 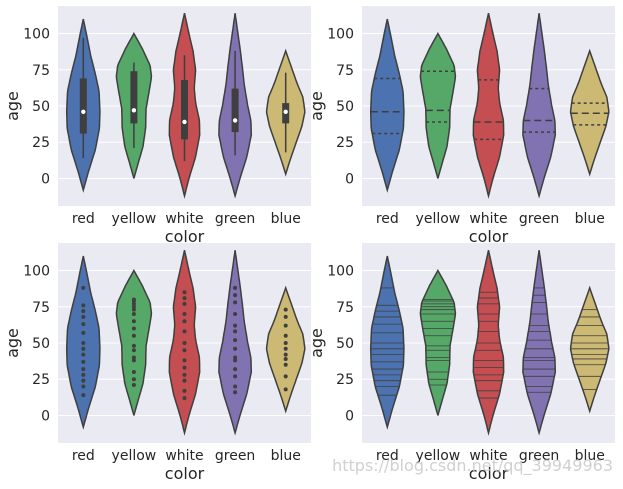 What do you see at coordinates (184, 122) in the screenshot?
I see `median-dot-white` at bounding box center [184, 122].